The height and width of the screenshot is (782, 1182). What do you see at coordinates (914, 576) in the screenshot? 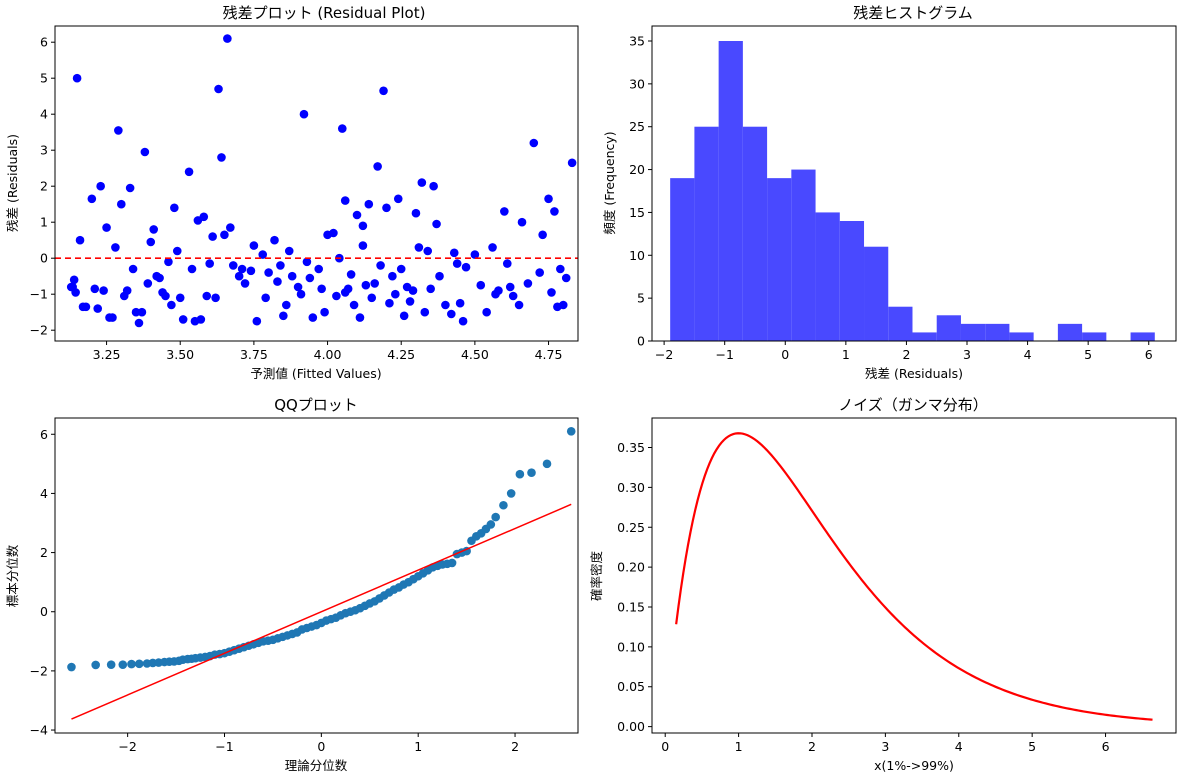
I see `gamma-density-line` at bounding box center [914, 576].